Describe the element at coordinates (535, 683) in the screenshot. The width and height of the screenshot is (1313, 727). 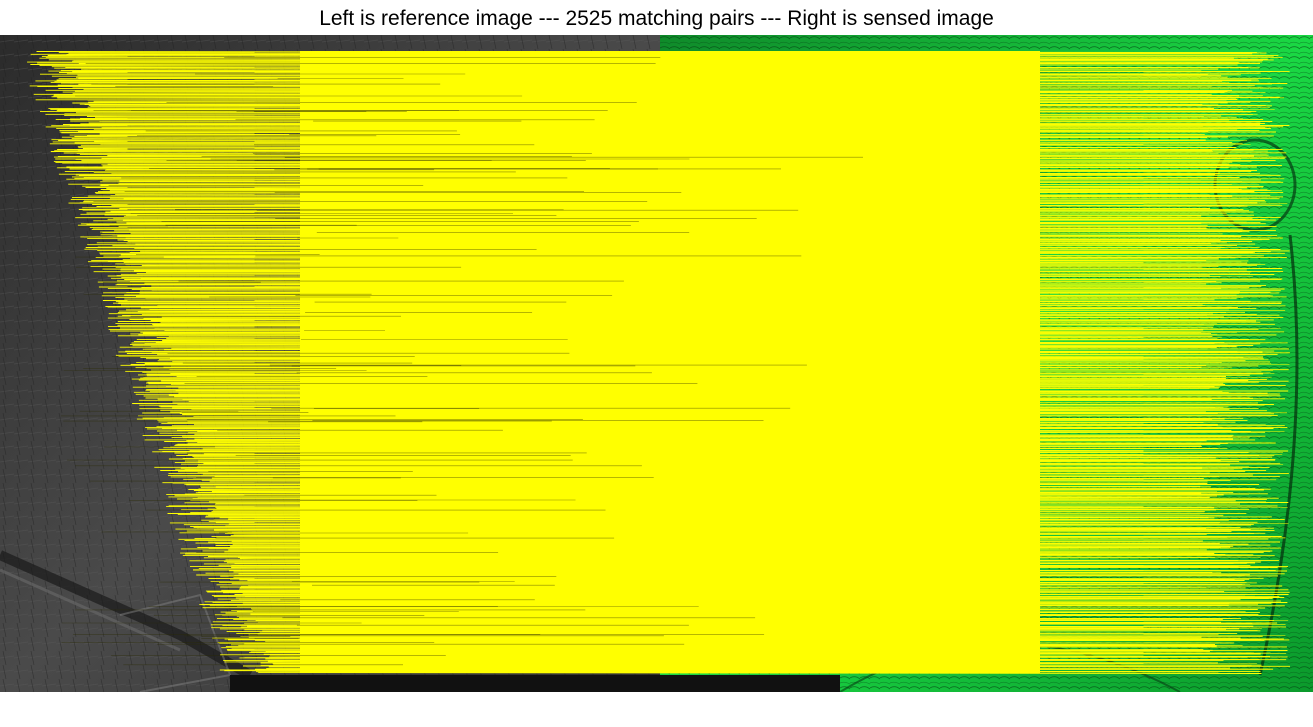
I see `image-gap-band` at that location.